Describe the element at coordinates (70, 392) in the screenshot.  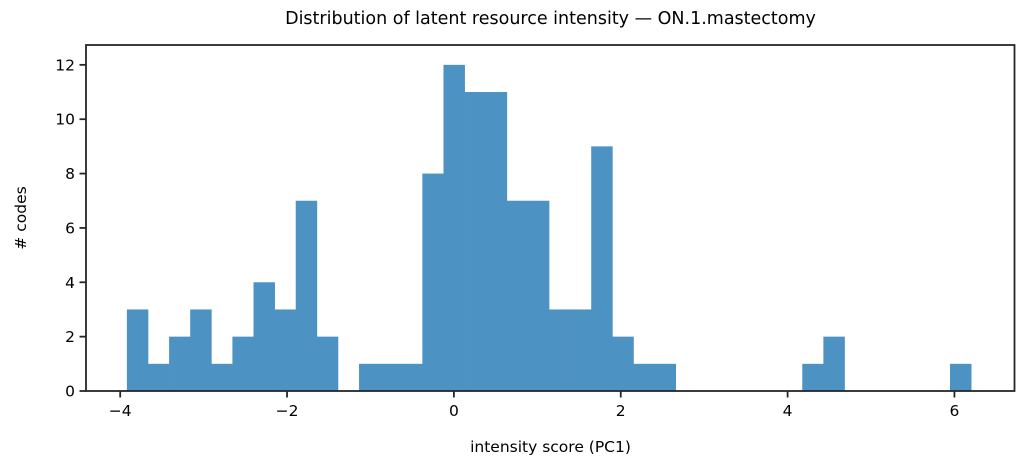
I see `y-tick-label: 0` at that location.